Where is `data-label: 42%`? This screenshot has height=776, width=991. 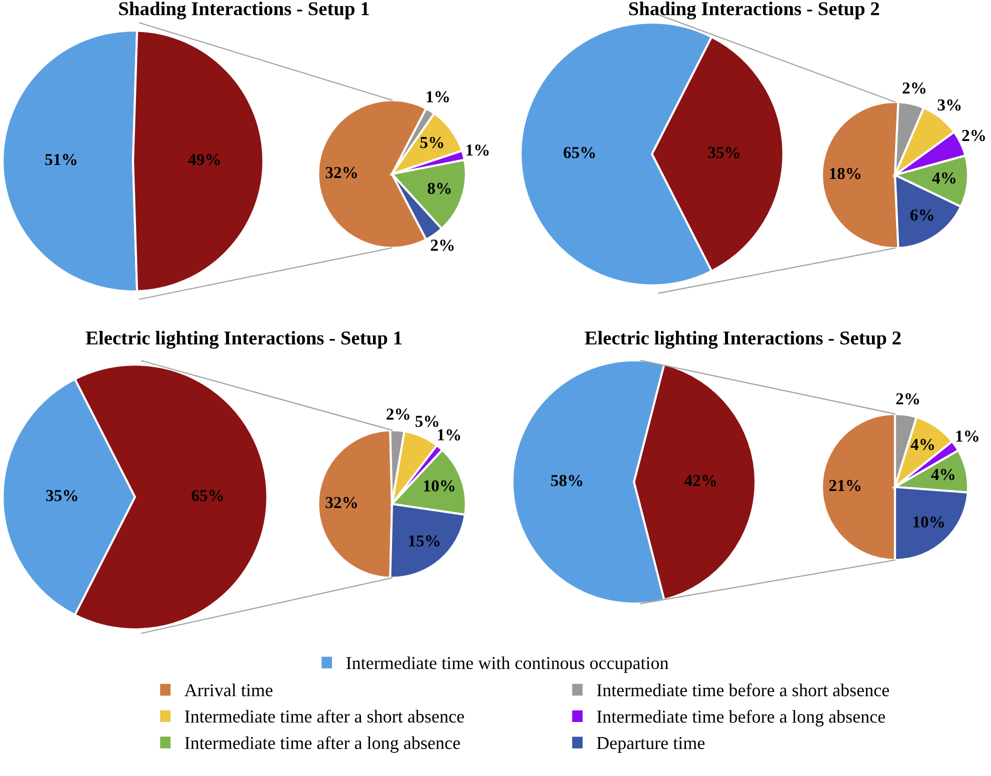 data-label: 42% is located at coordinates (700, 480).